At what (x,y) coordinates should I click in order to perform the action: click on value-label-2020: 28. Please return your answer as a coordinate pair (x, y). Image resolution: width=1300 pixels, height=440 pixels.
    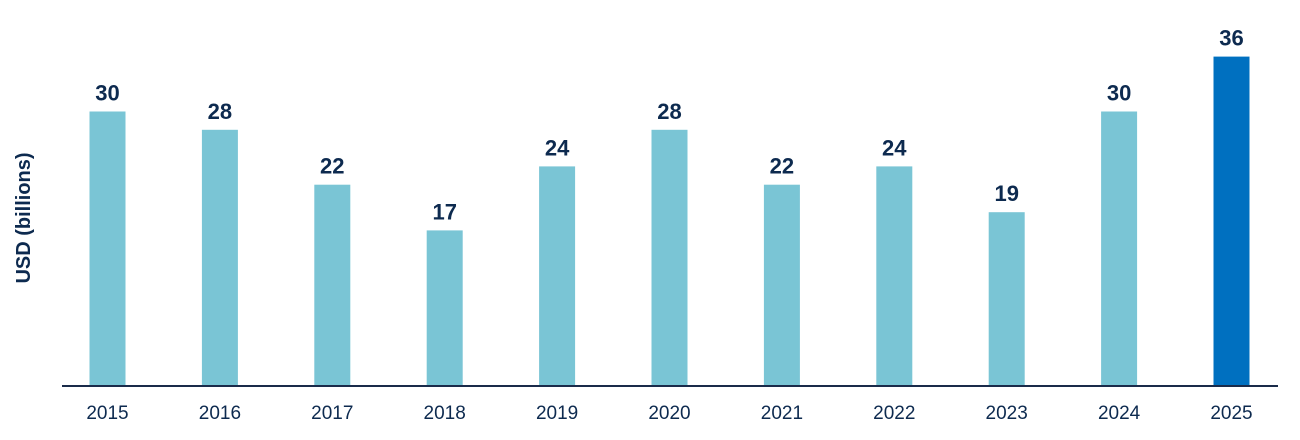
    Looking at the image, I should click on (669, 111).